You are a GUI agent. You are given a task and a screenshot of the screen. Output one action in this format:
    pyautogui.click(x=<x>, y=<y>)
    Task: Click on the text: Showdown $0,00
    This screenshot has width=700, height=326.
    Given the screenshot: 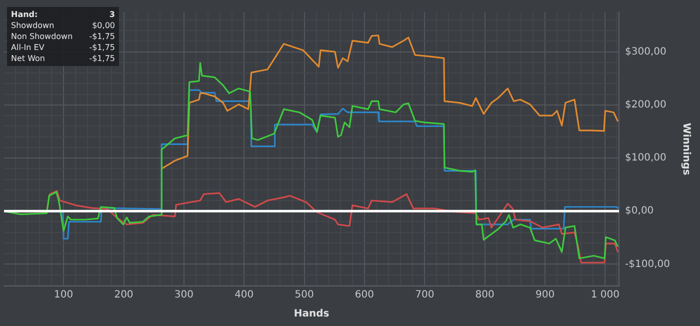 What is the action you would take?
    pyautogui.click(x=63, y=25)
    